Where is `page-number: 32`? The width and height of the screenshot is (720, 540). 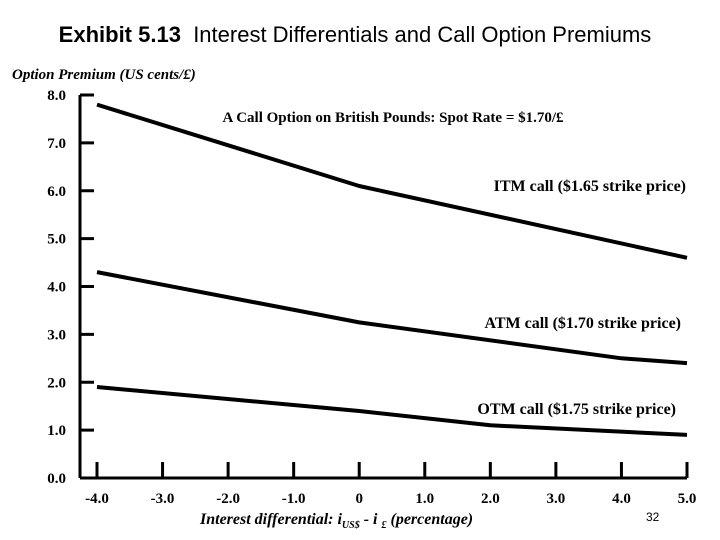
page-number: 32 is located at coordinates (653, 517).